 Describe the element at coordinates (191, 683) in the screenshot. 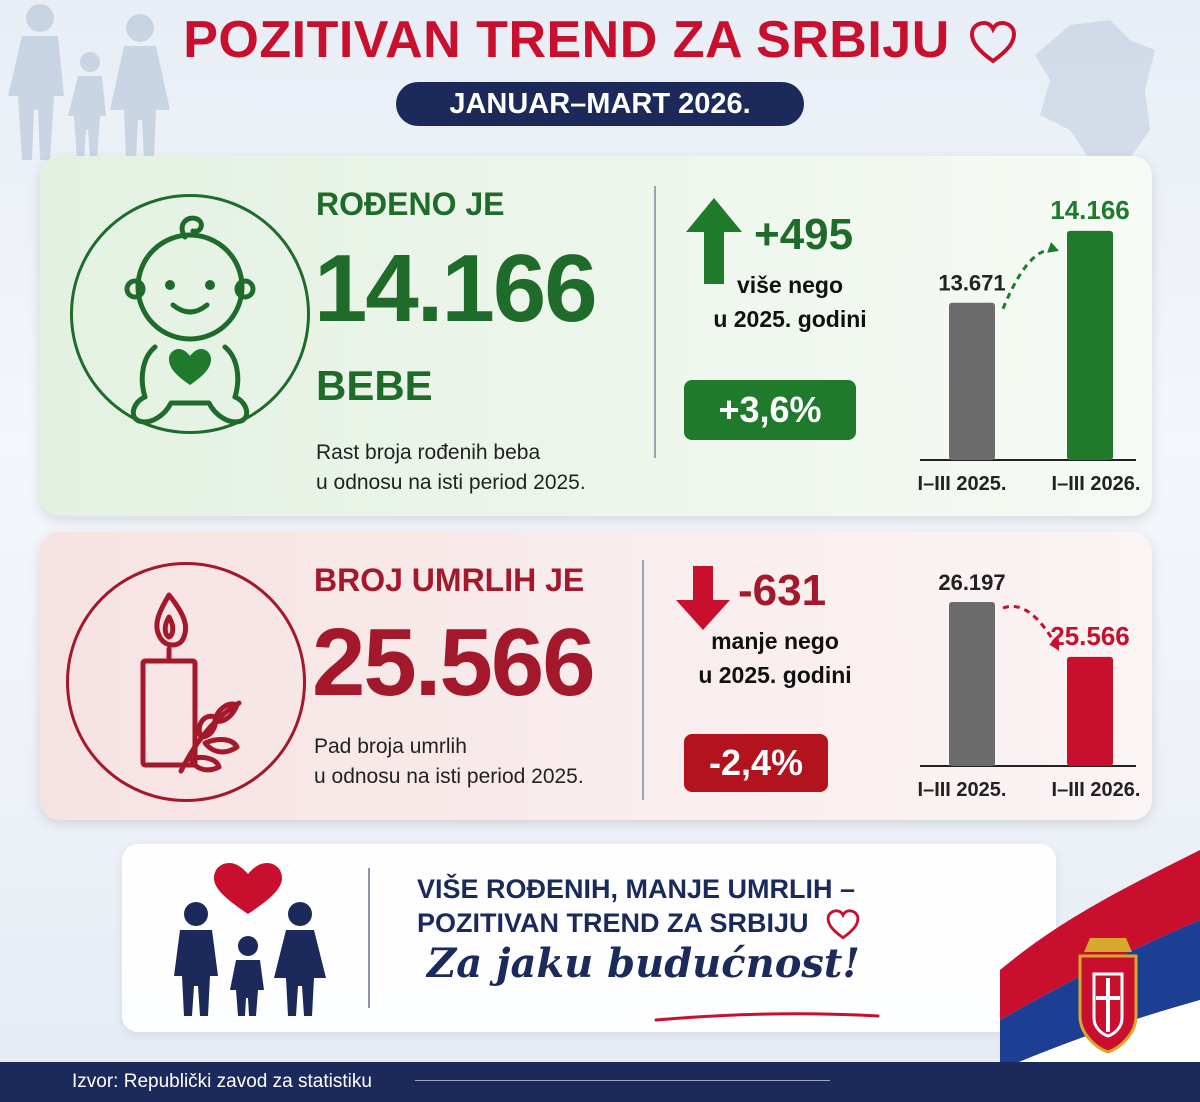

I see `candle-icon` at that location.